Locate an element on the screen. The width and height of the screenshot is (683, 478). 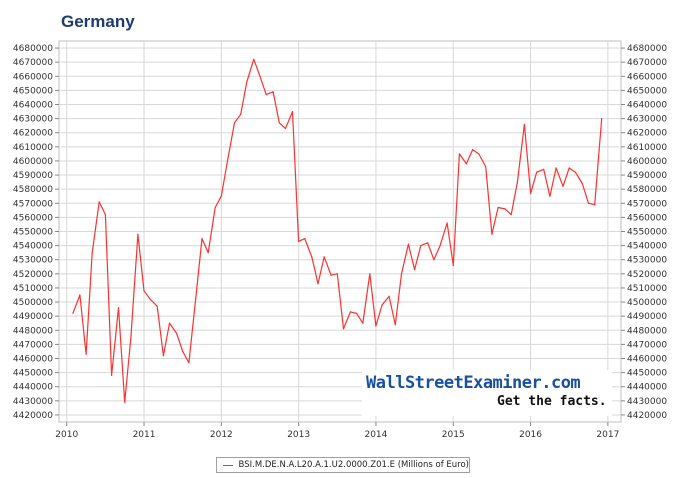
x-tick-label: 2011 is located at coordinates (144, 435).